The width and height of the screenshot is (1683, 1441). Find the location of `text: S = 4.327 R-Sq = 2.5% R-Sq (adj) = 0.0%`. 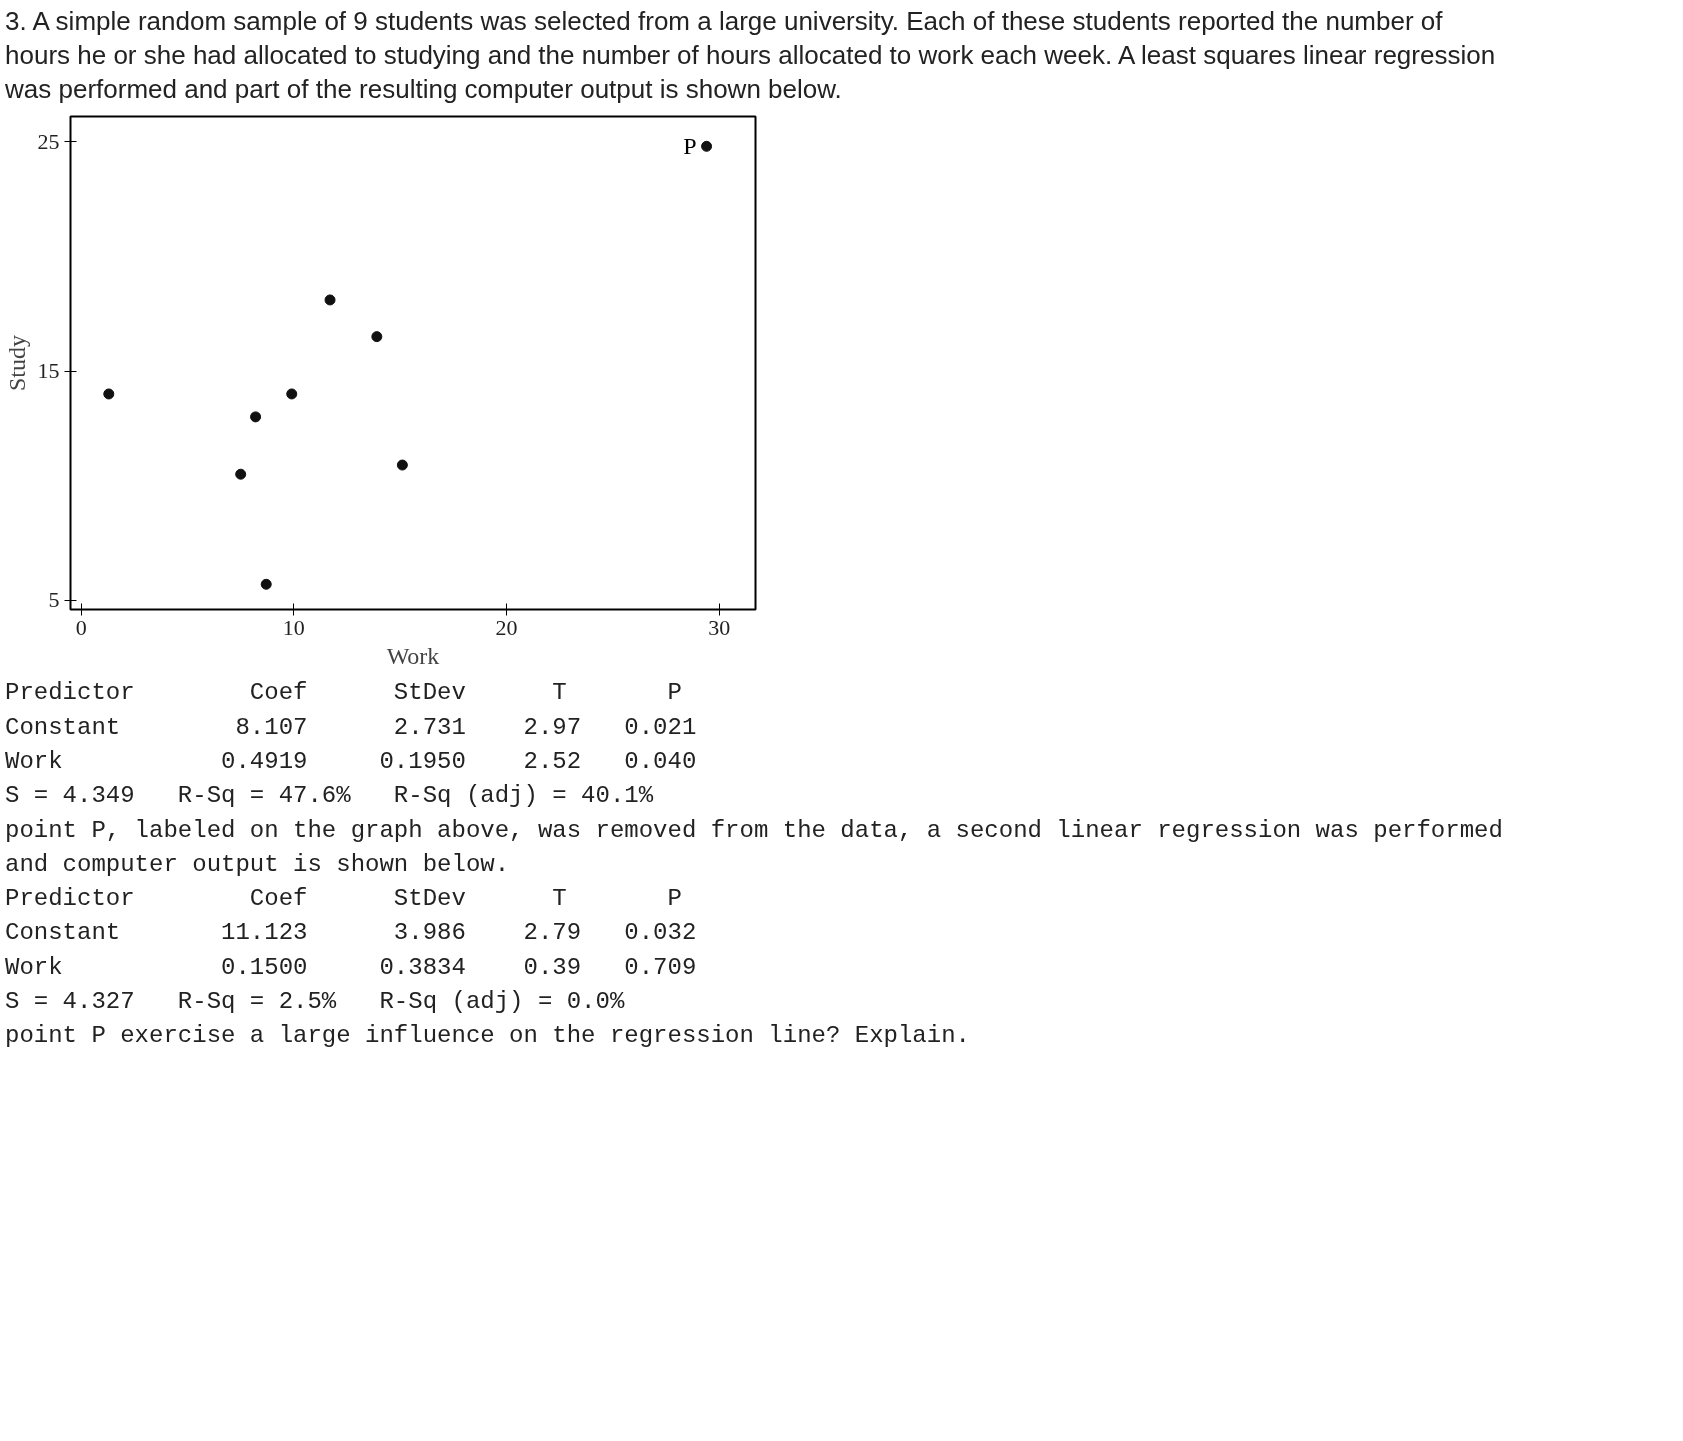

text: S = 4.327 R-Sq = 2.5% R-Sq (adj) = 0.0% is located at coordinates (315, 1001).